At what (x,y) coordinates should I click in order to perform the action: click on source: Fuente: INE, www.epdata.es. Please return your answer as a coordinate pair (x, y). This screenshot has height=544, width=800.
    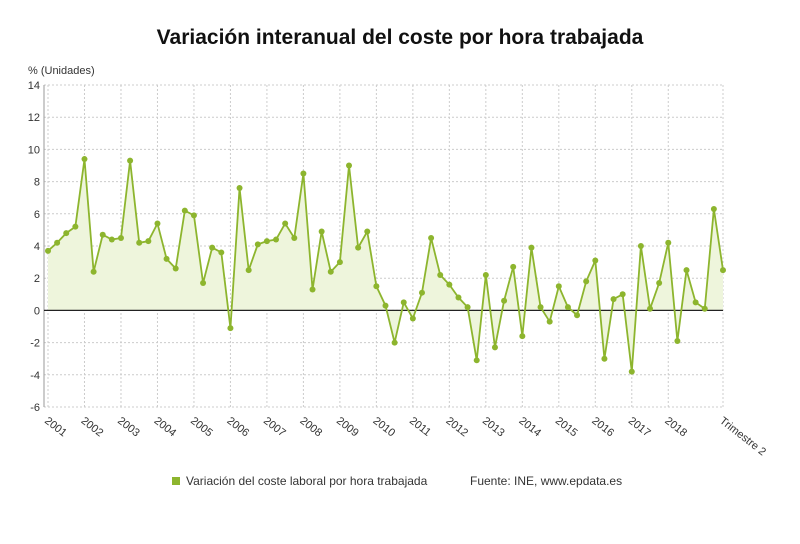
    Looking at the image, I should click on (546, 481).